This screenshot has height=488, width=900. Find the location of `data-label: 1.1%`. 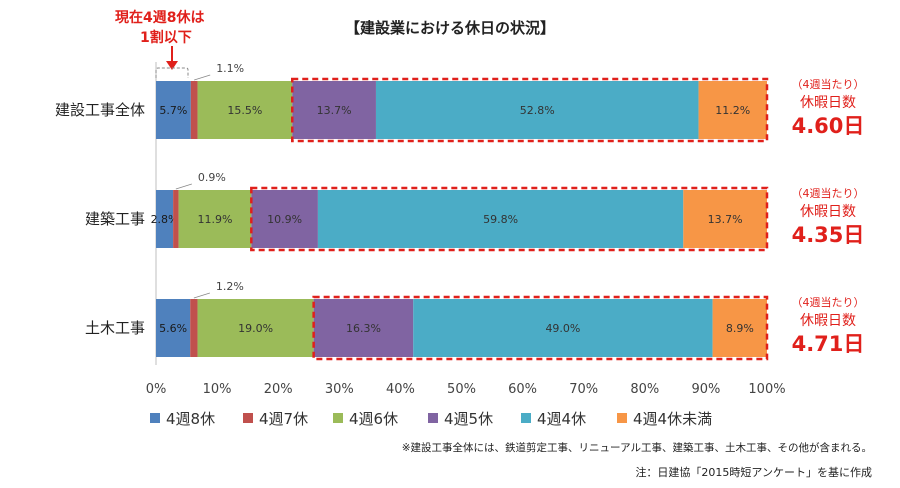

data-label: 1.1% is located at coordinates (230, 68).